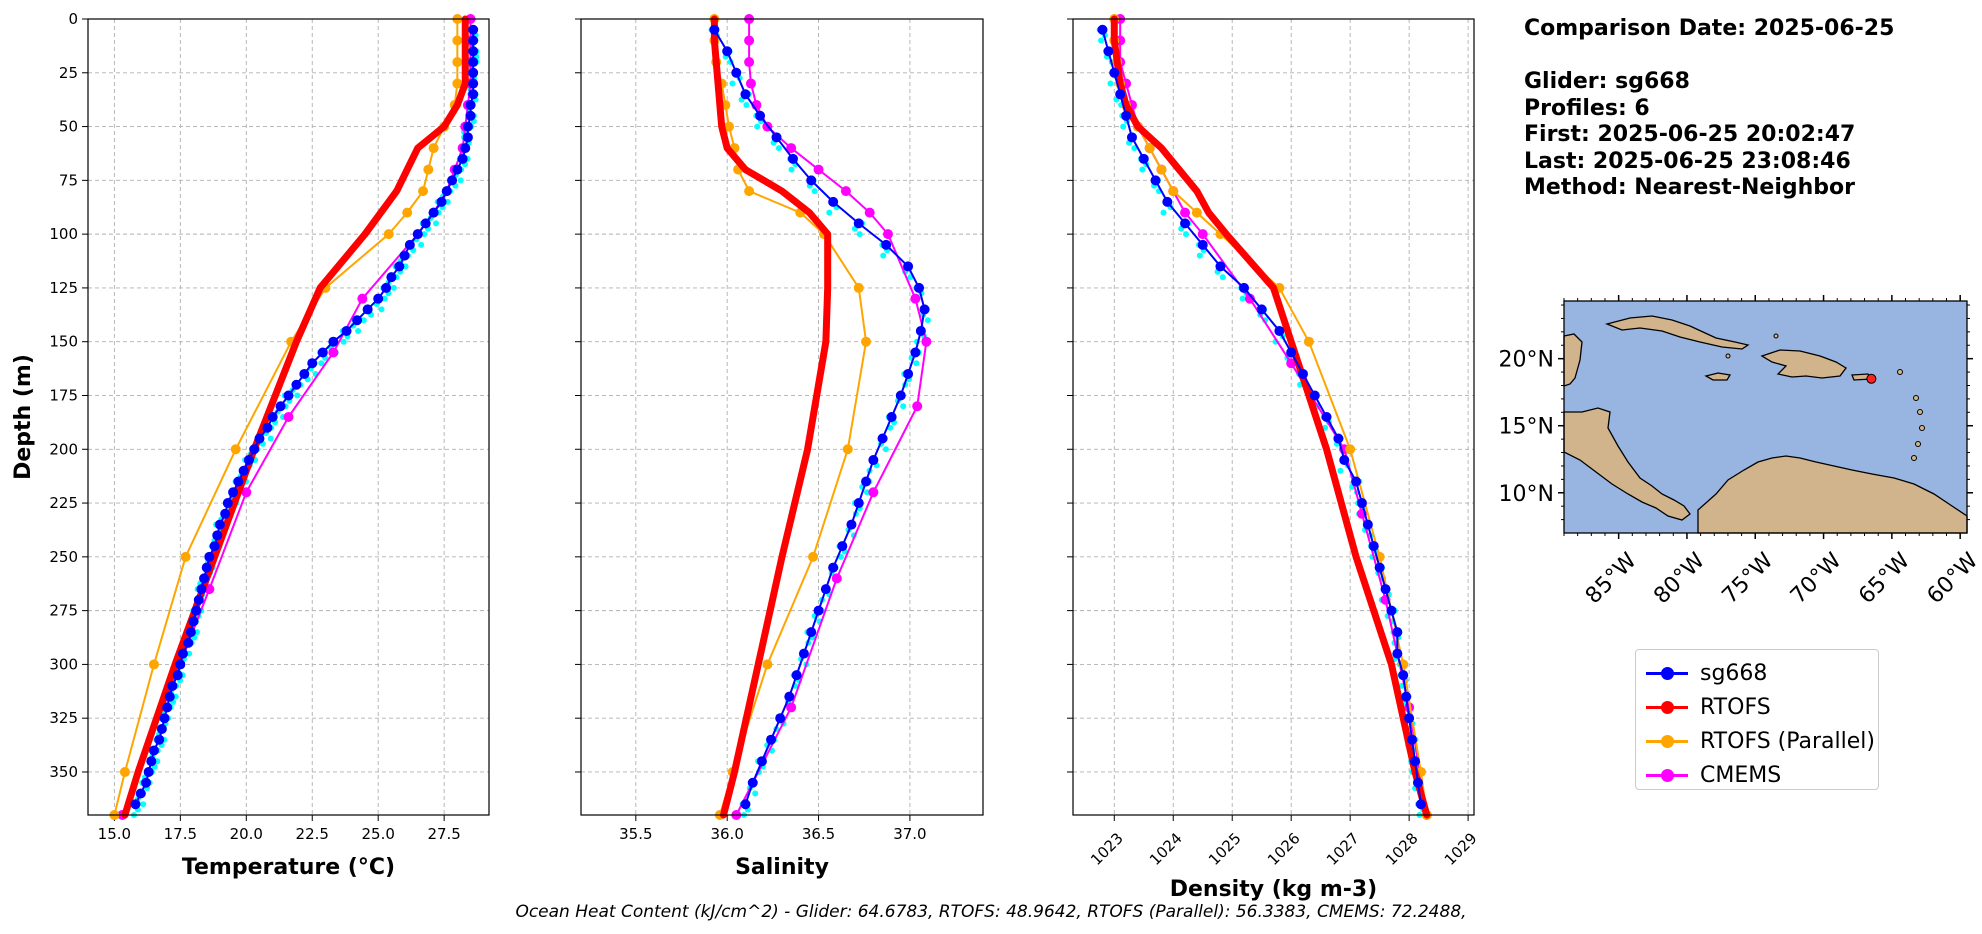 This screenshot has width=1982, height=934. What do you see at coordinates (1679, 578) in the screenshot?
I see `map-lon-label: 80°W` at bounding box center [1679, 578].